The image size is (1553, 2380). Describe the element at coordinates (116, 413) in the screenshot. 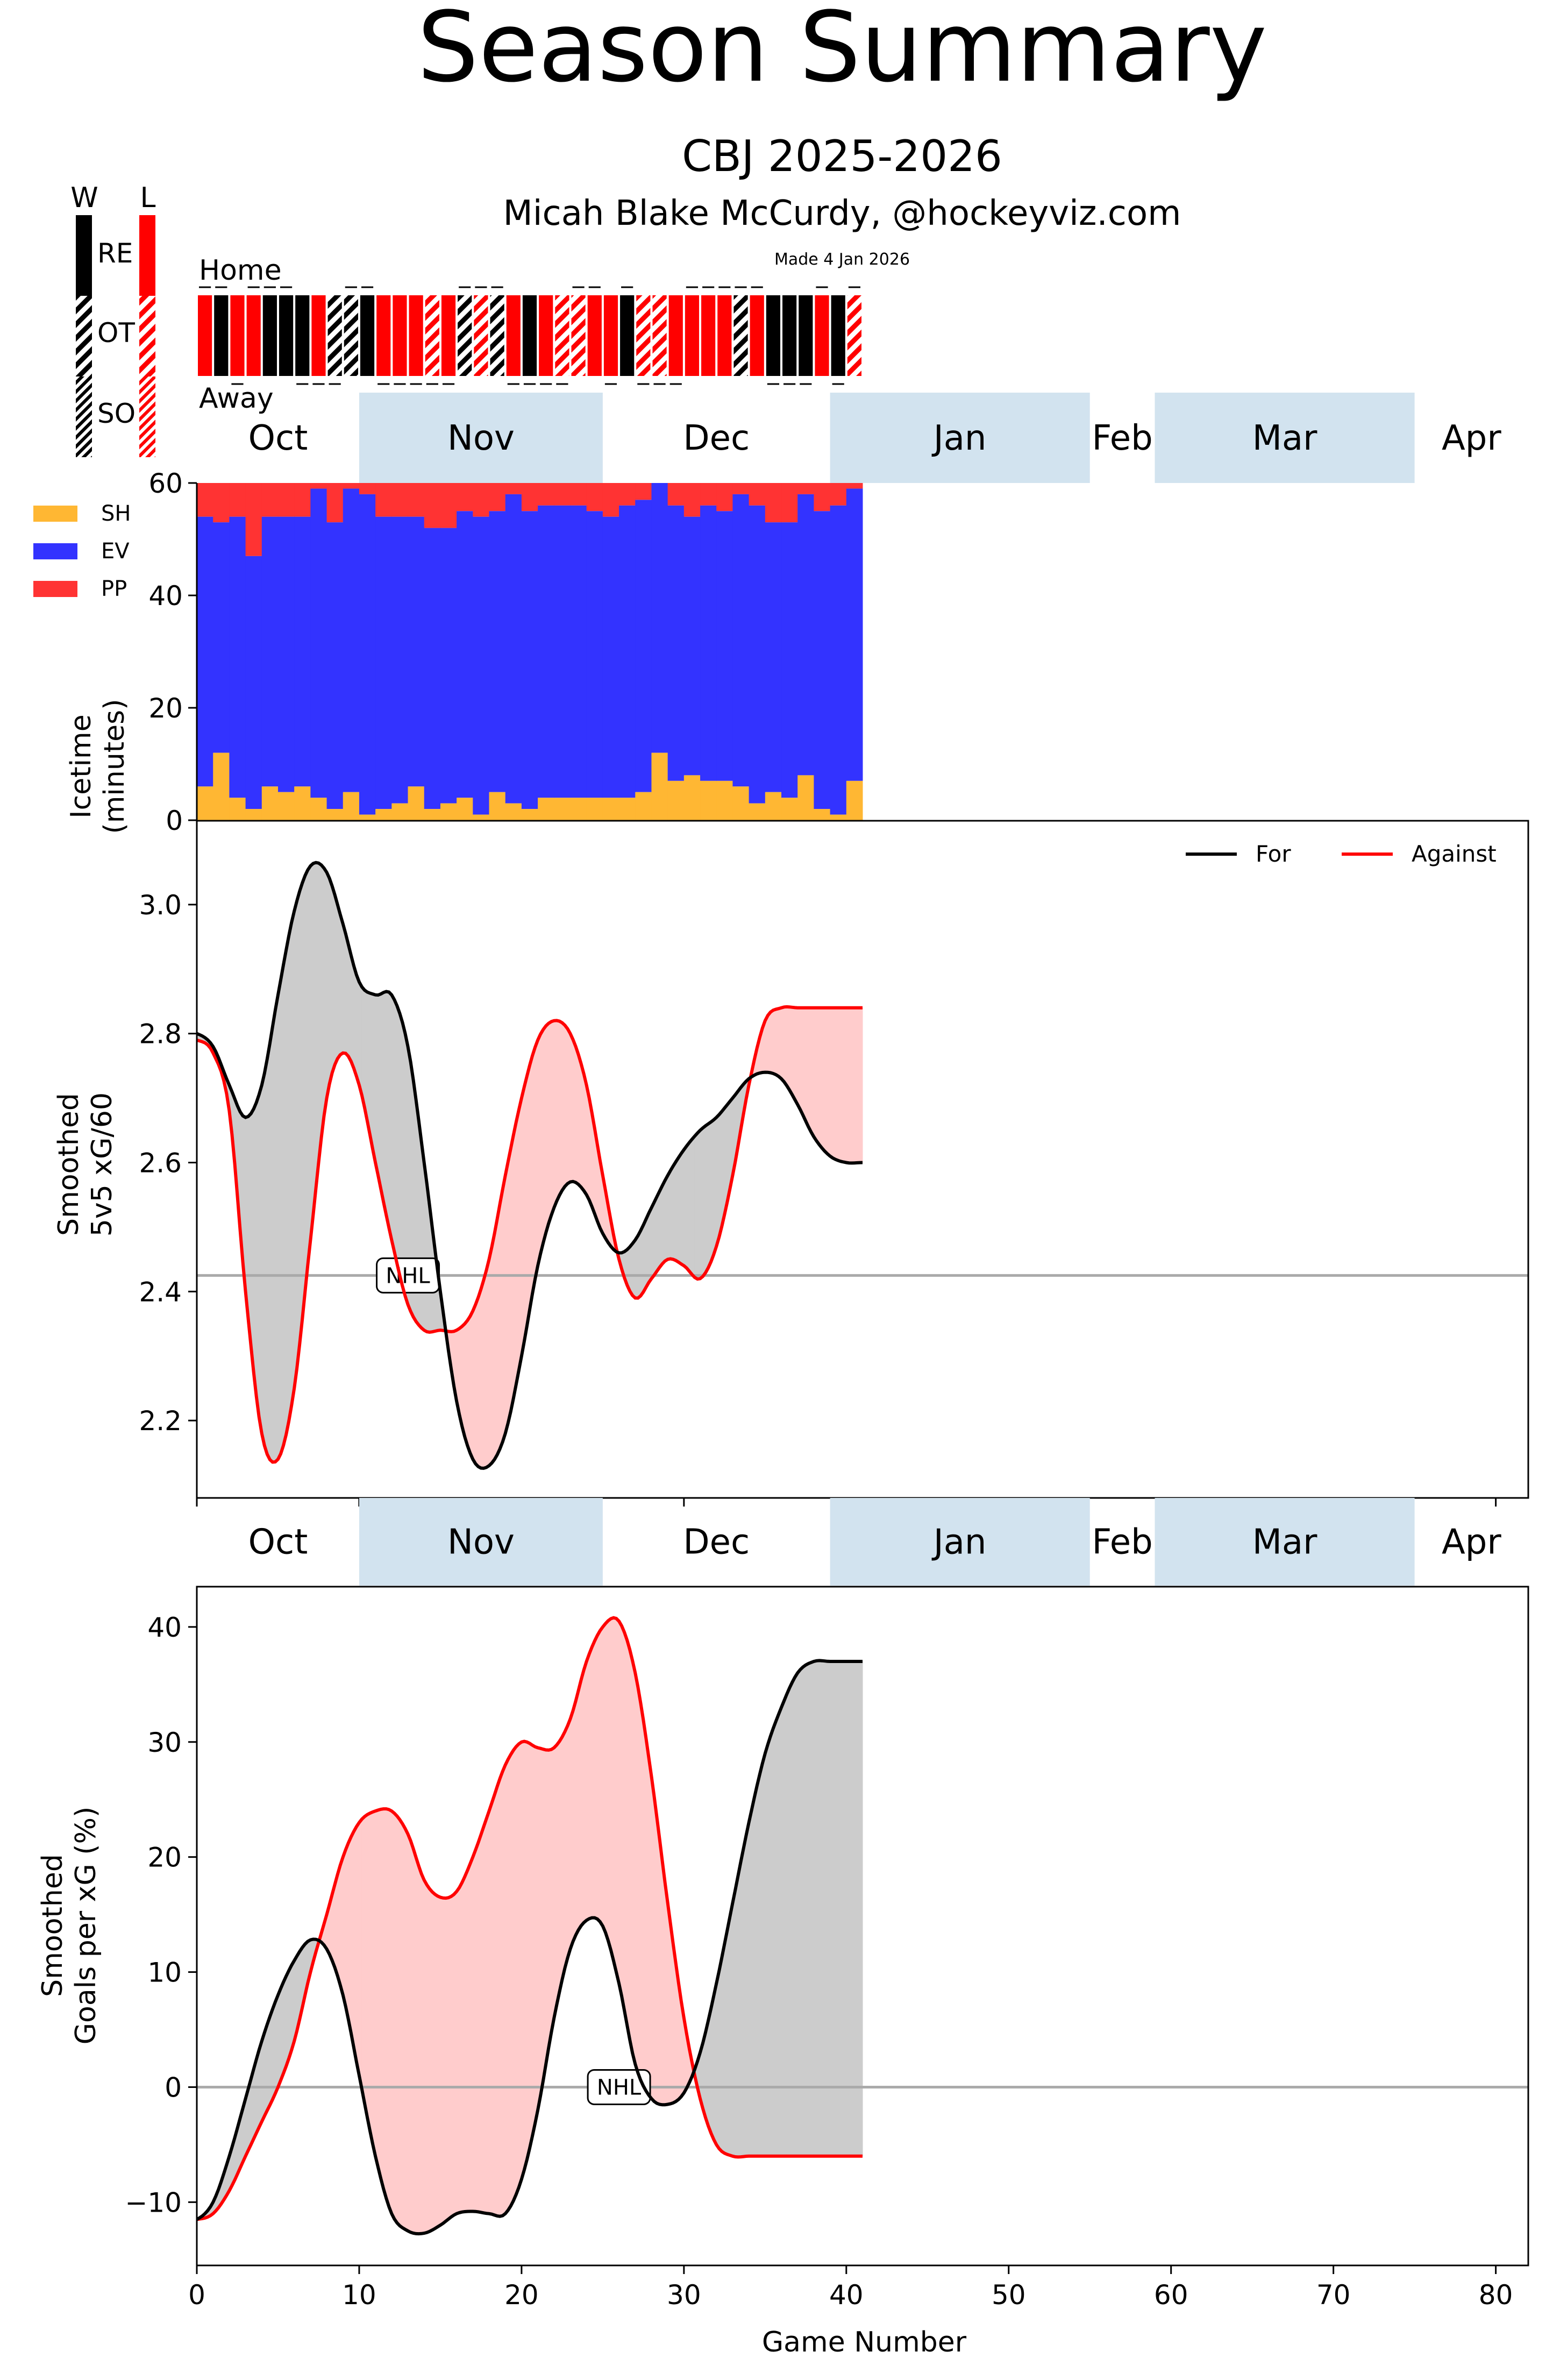

I see `legend-so-label: SO` at that location.